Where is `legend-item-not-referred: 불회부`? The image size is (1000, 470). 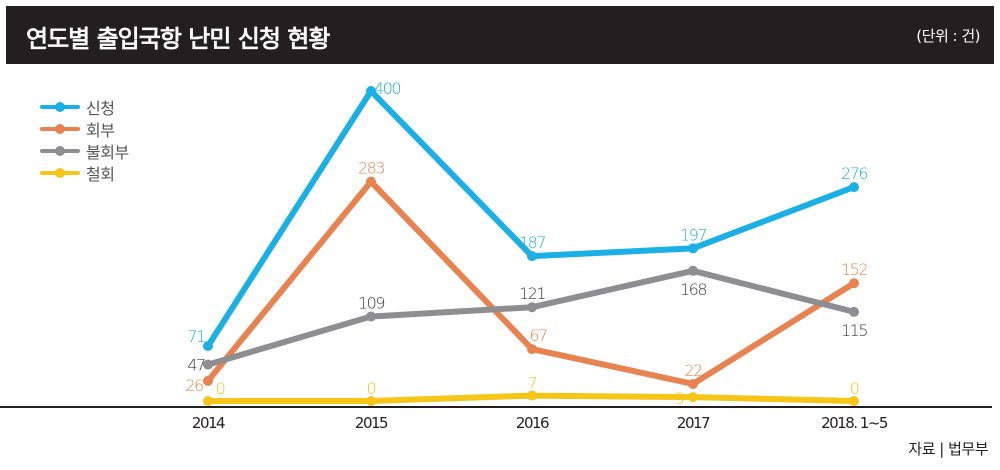
legend-item-not-referred: 불회부 is located at coordinates (84, 151).